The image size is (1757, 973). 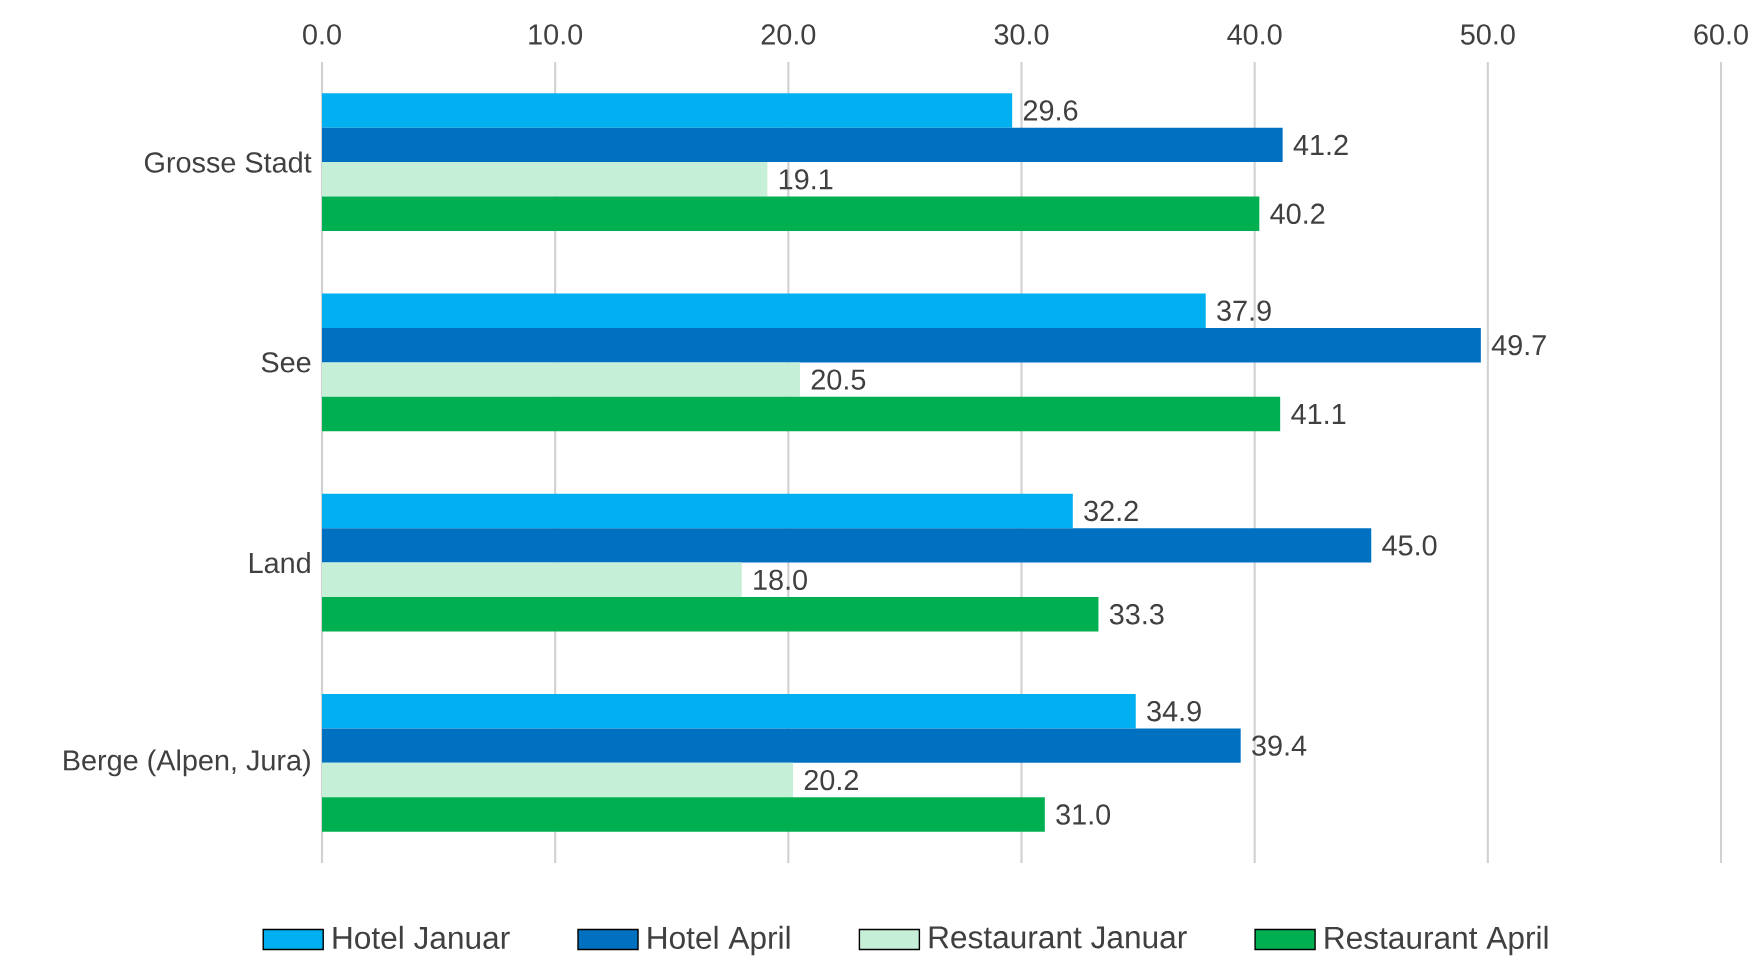 I want to click on data-label: 20.5, so click(x=838, y=379).